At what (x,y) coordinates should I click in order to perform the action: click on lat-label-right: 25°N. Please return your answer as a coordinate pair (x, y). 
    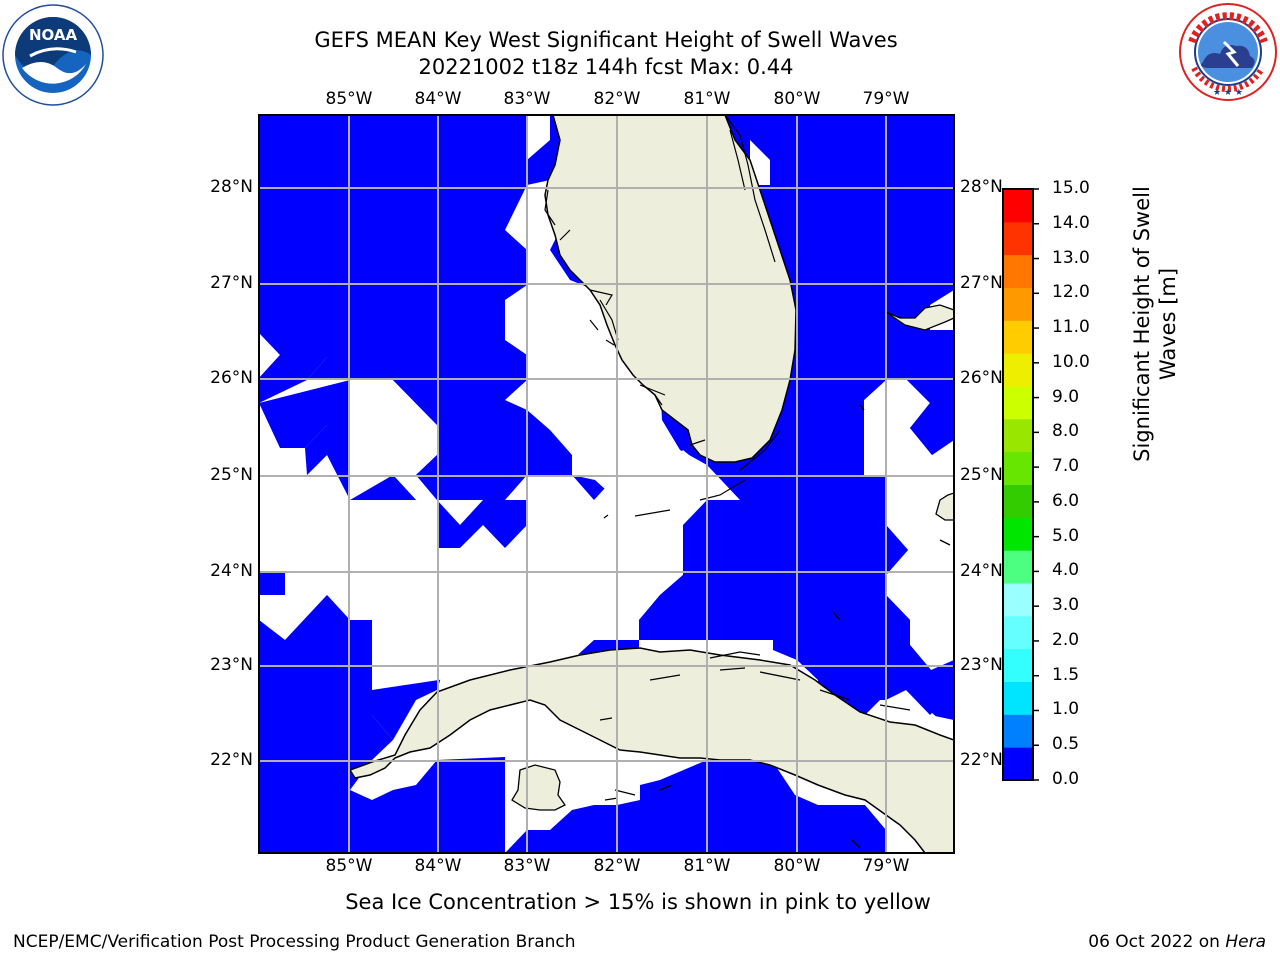
    Looking at the image, I should click on (981, 475).